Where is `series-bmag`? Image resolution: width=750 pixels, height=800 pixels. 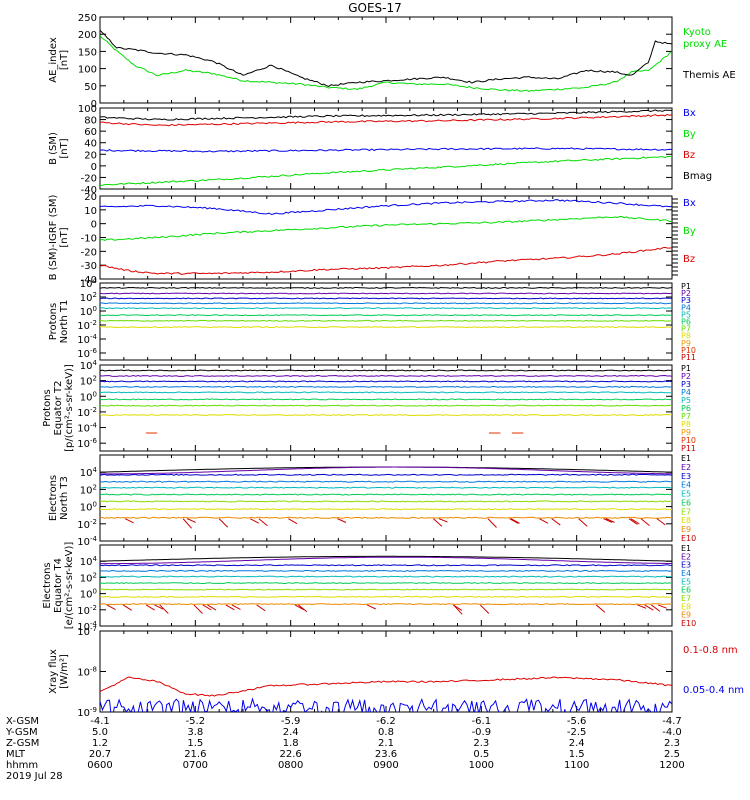
series-bmag is located at coordinates (386, 115).